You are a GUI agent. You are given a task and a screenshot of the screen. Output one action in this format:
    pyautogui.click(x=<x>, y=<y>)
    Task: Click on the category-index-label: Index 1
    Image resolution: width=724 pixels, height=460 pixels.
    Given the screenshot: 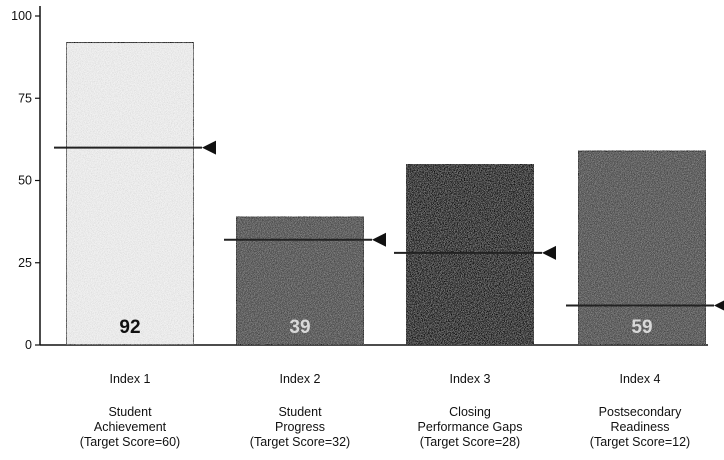 What is the action you would take?
    pyautogui.click(x=129, y=379)
    